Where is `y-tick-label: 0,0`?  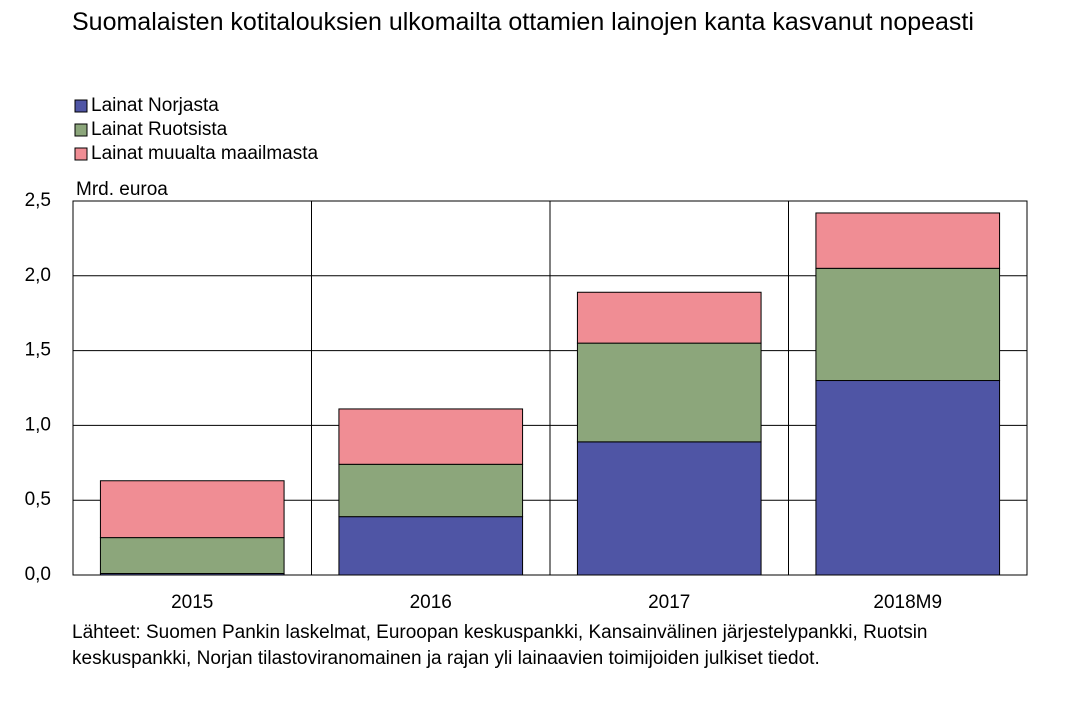
y-tick-label: 0,0 is located at coordinates (38, 574).